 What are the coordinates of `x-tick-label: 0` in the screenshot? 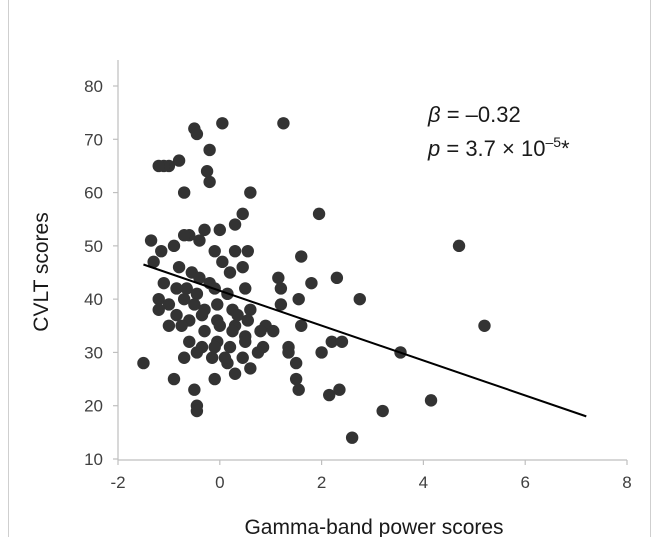 It's located at (219, 482).